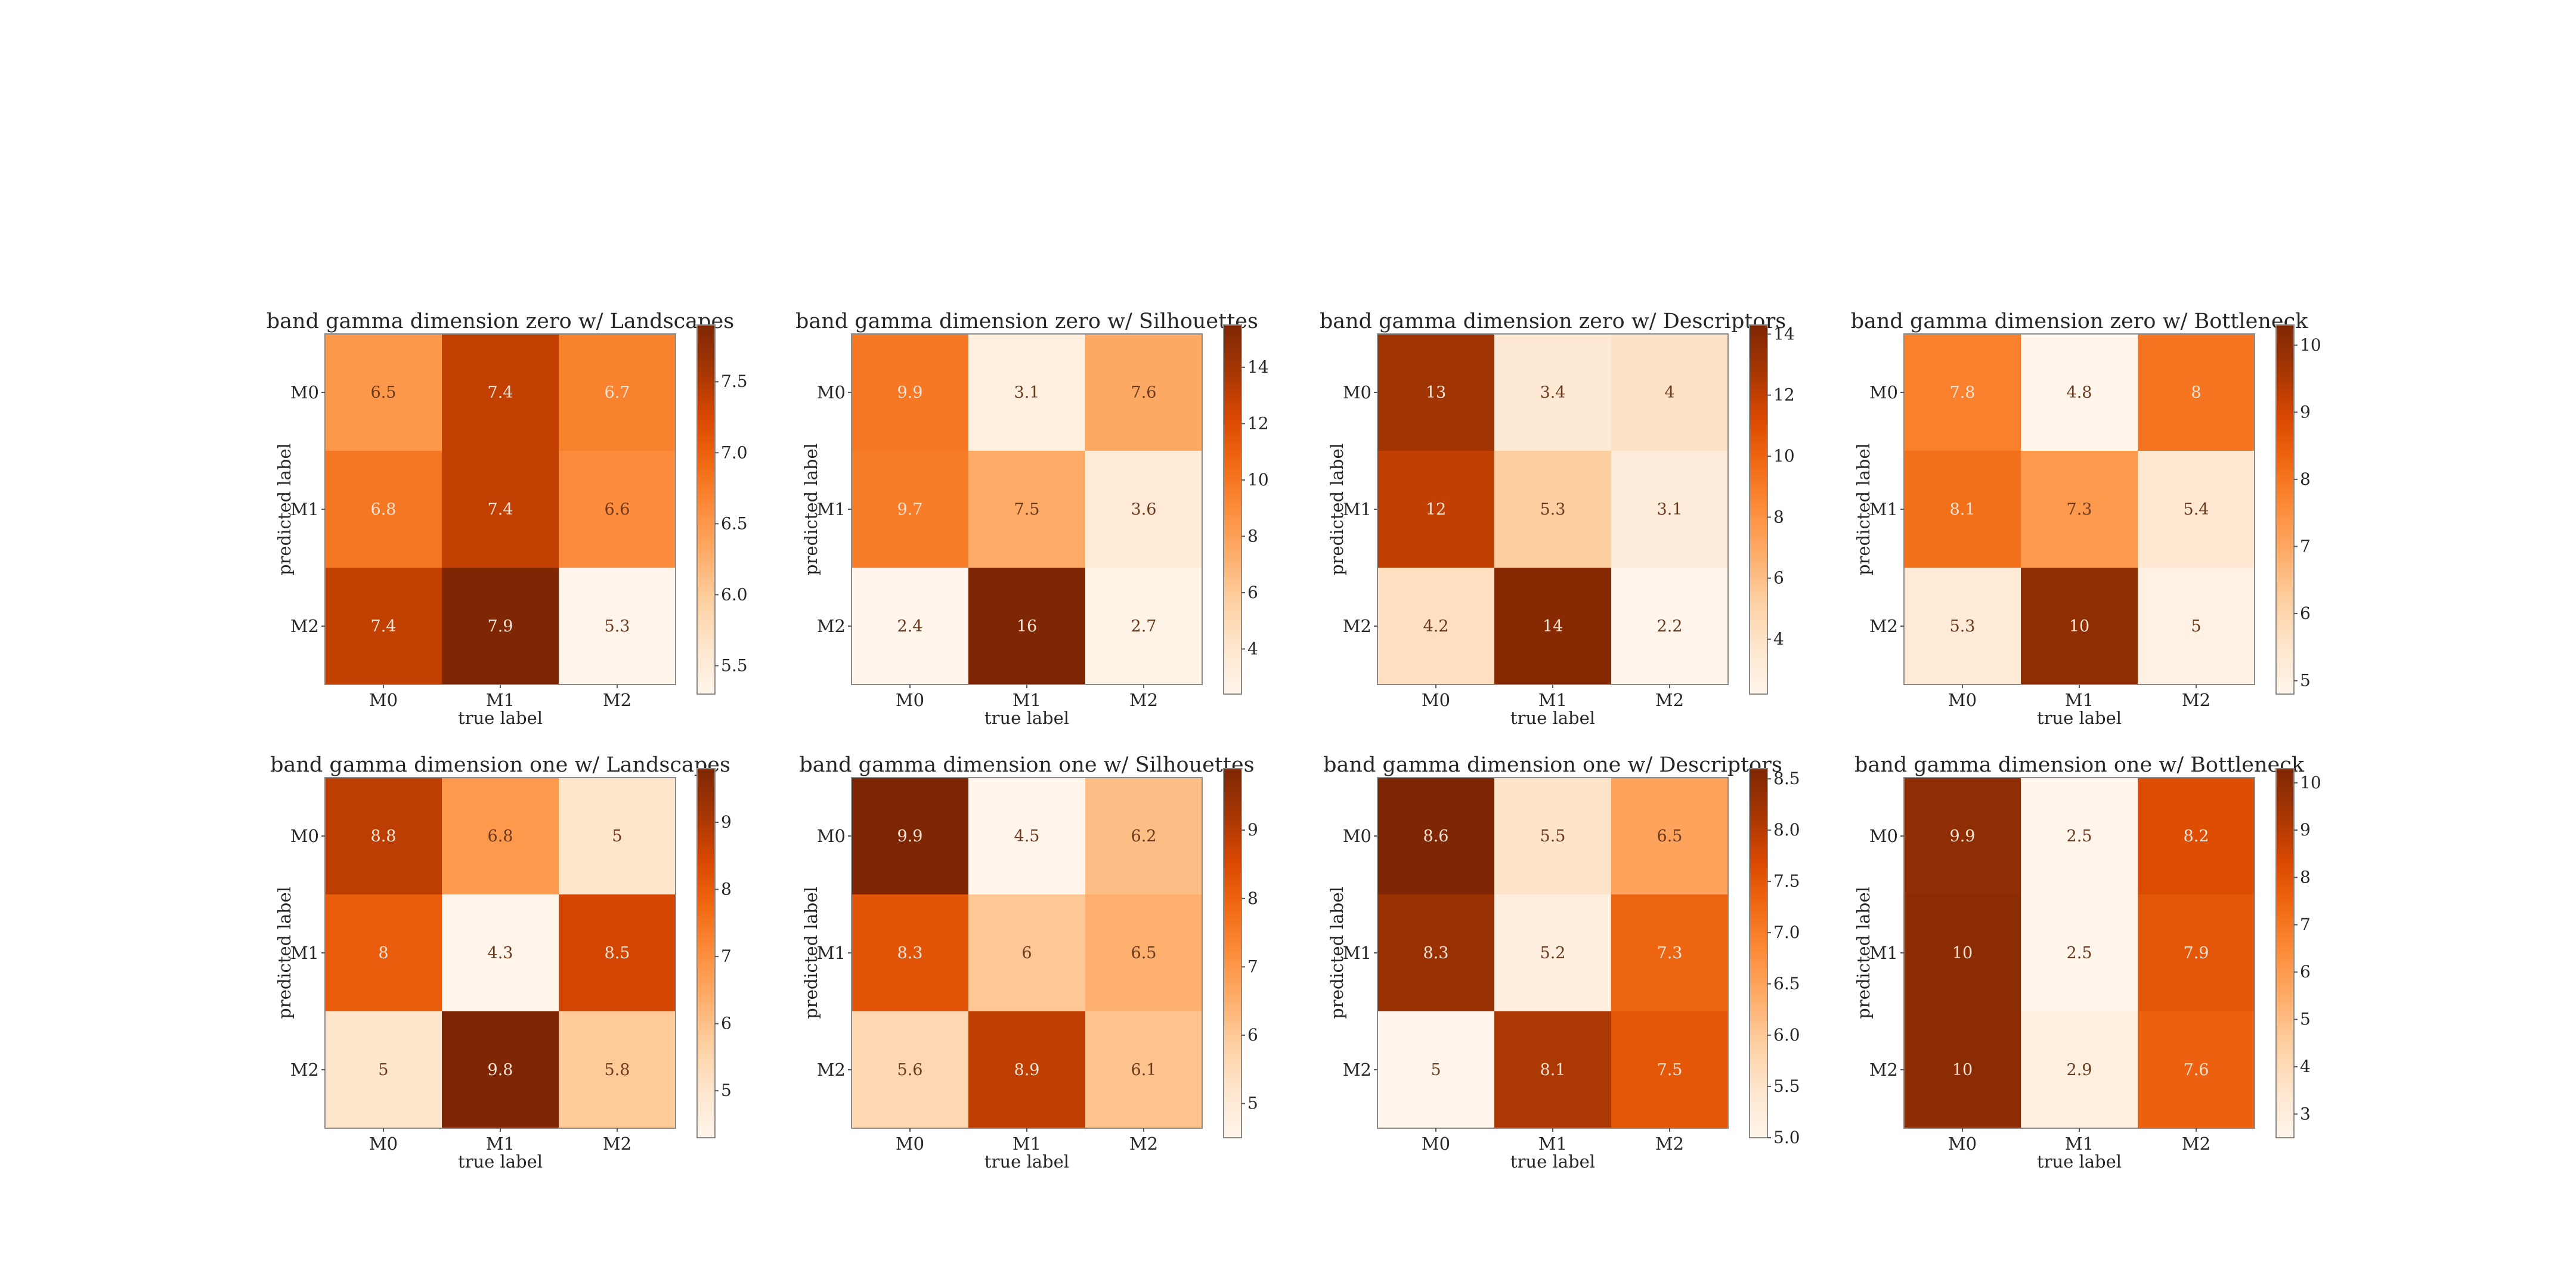 The width and height of the screenshot is (2576, 1288). What do you see at coordinates (1027, 765) in the screenshot?
I see `panel-title: band gamma dimension one w/ Silhouettes` at bounding box center [1027, 765].